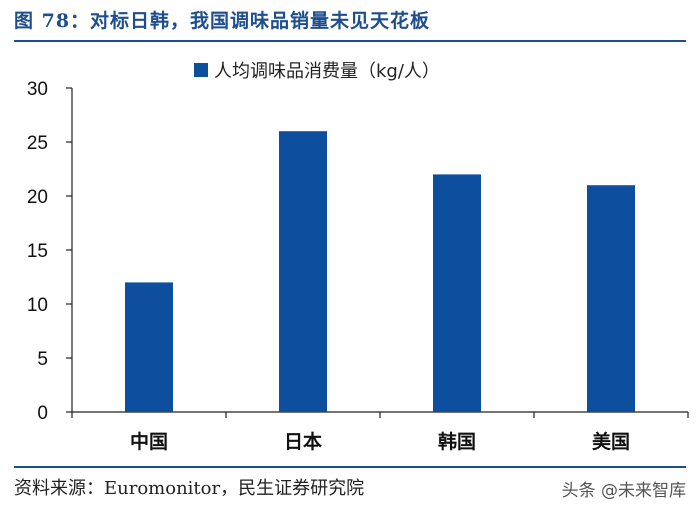 This screenshot has width=700, height=507. I want to click on bottom-rule, so click(350, 467).